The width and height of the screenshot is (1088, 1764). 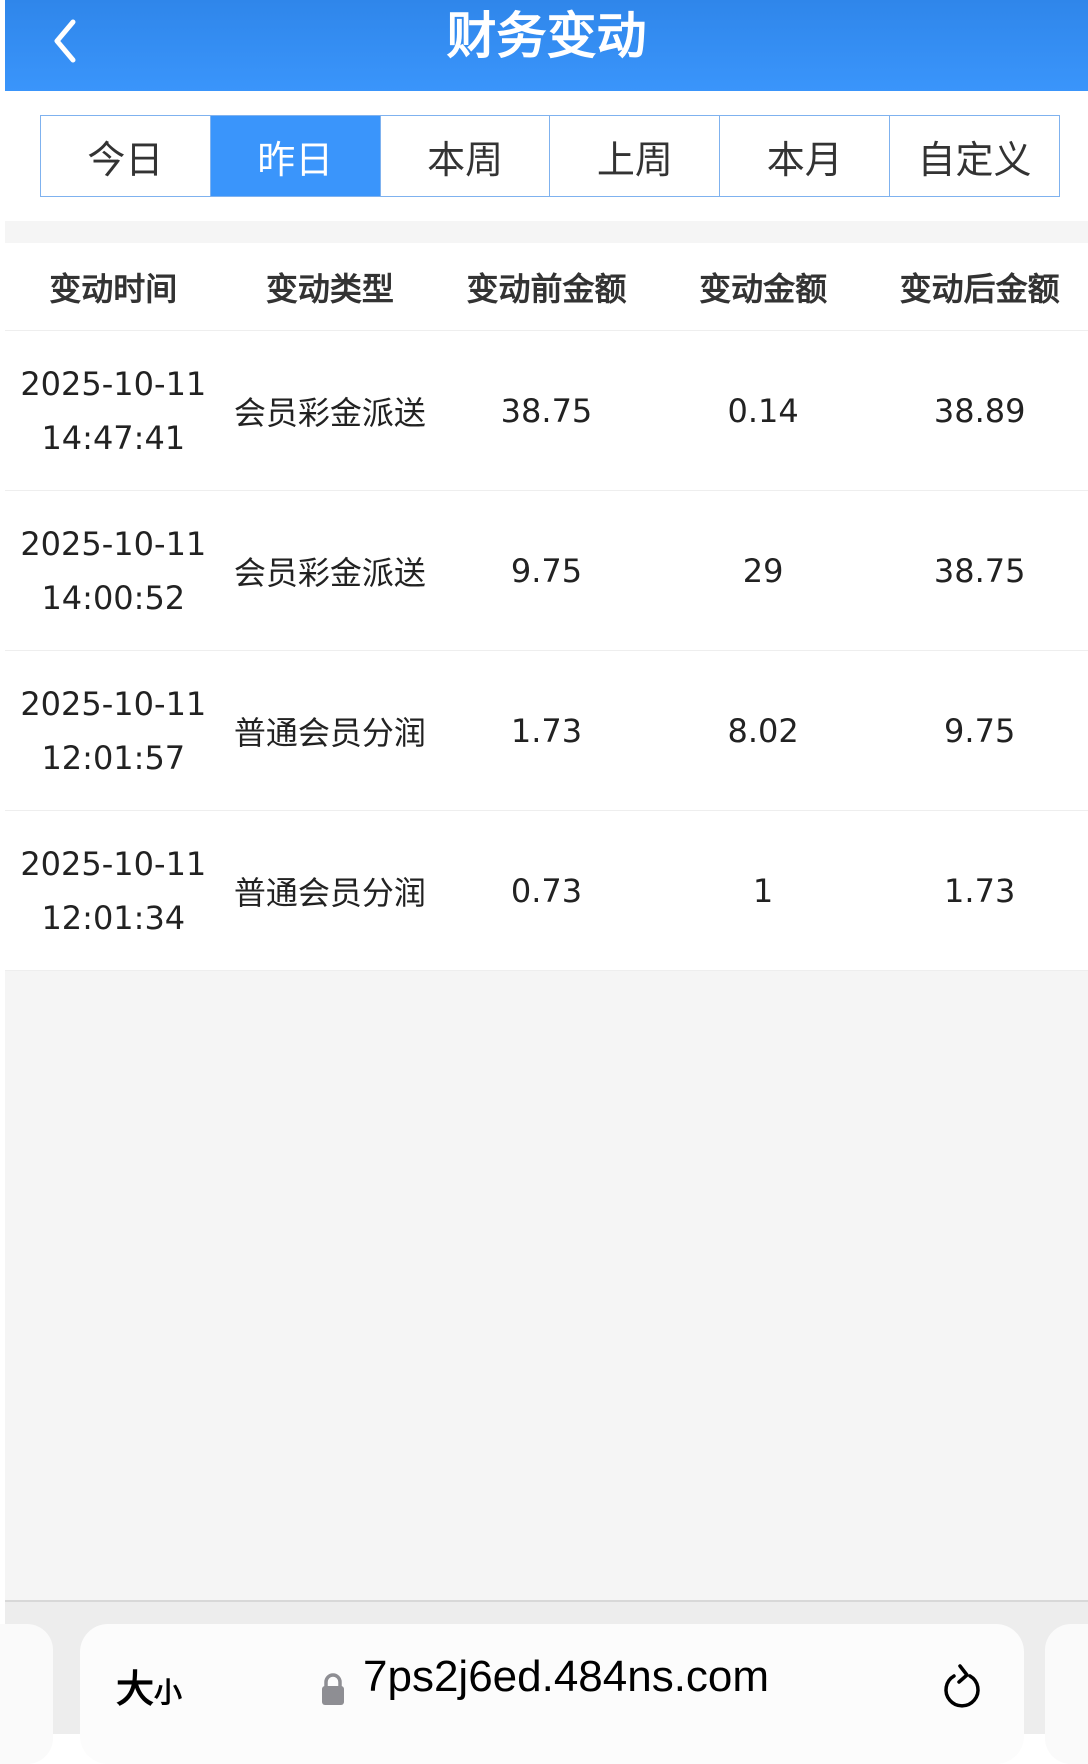 I want to click on reload-icon, so click(x=962, y=1688).